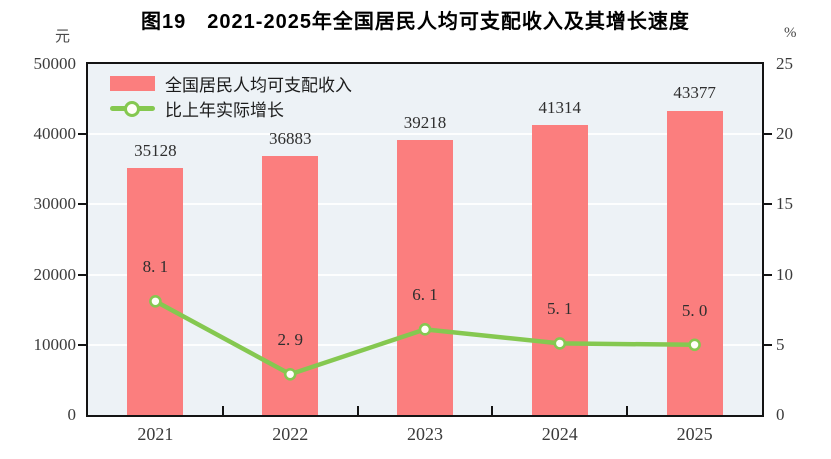  What do you see at coordinates (425, 122) in the screenshot?
I see `bar-value-label: 39218` at bounding box center [425, 122].